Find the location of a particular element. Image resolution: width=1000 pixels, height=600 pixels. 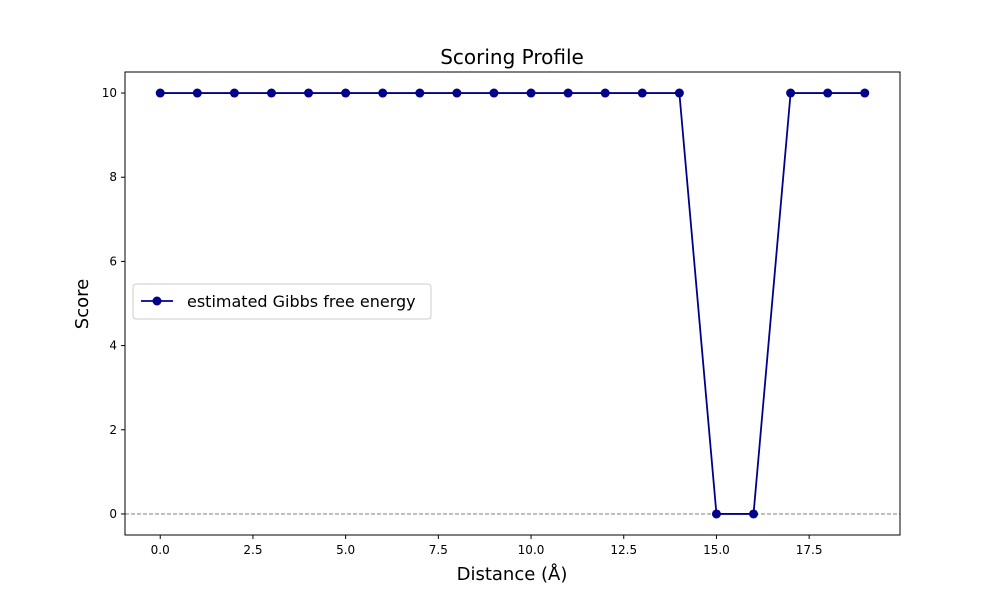

y-tick-label: 4 is located at coordinates (113, 346).